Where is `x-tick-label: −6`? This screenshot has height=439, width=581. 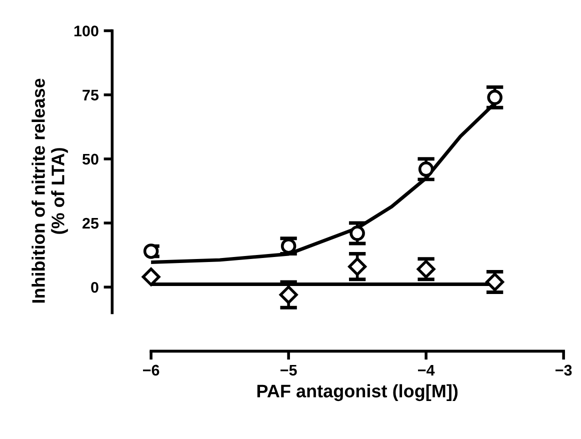
x-tick-label: −6 is located at coordinates (151, 370).